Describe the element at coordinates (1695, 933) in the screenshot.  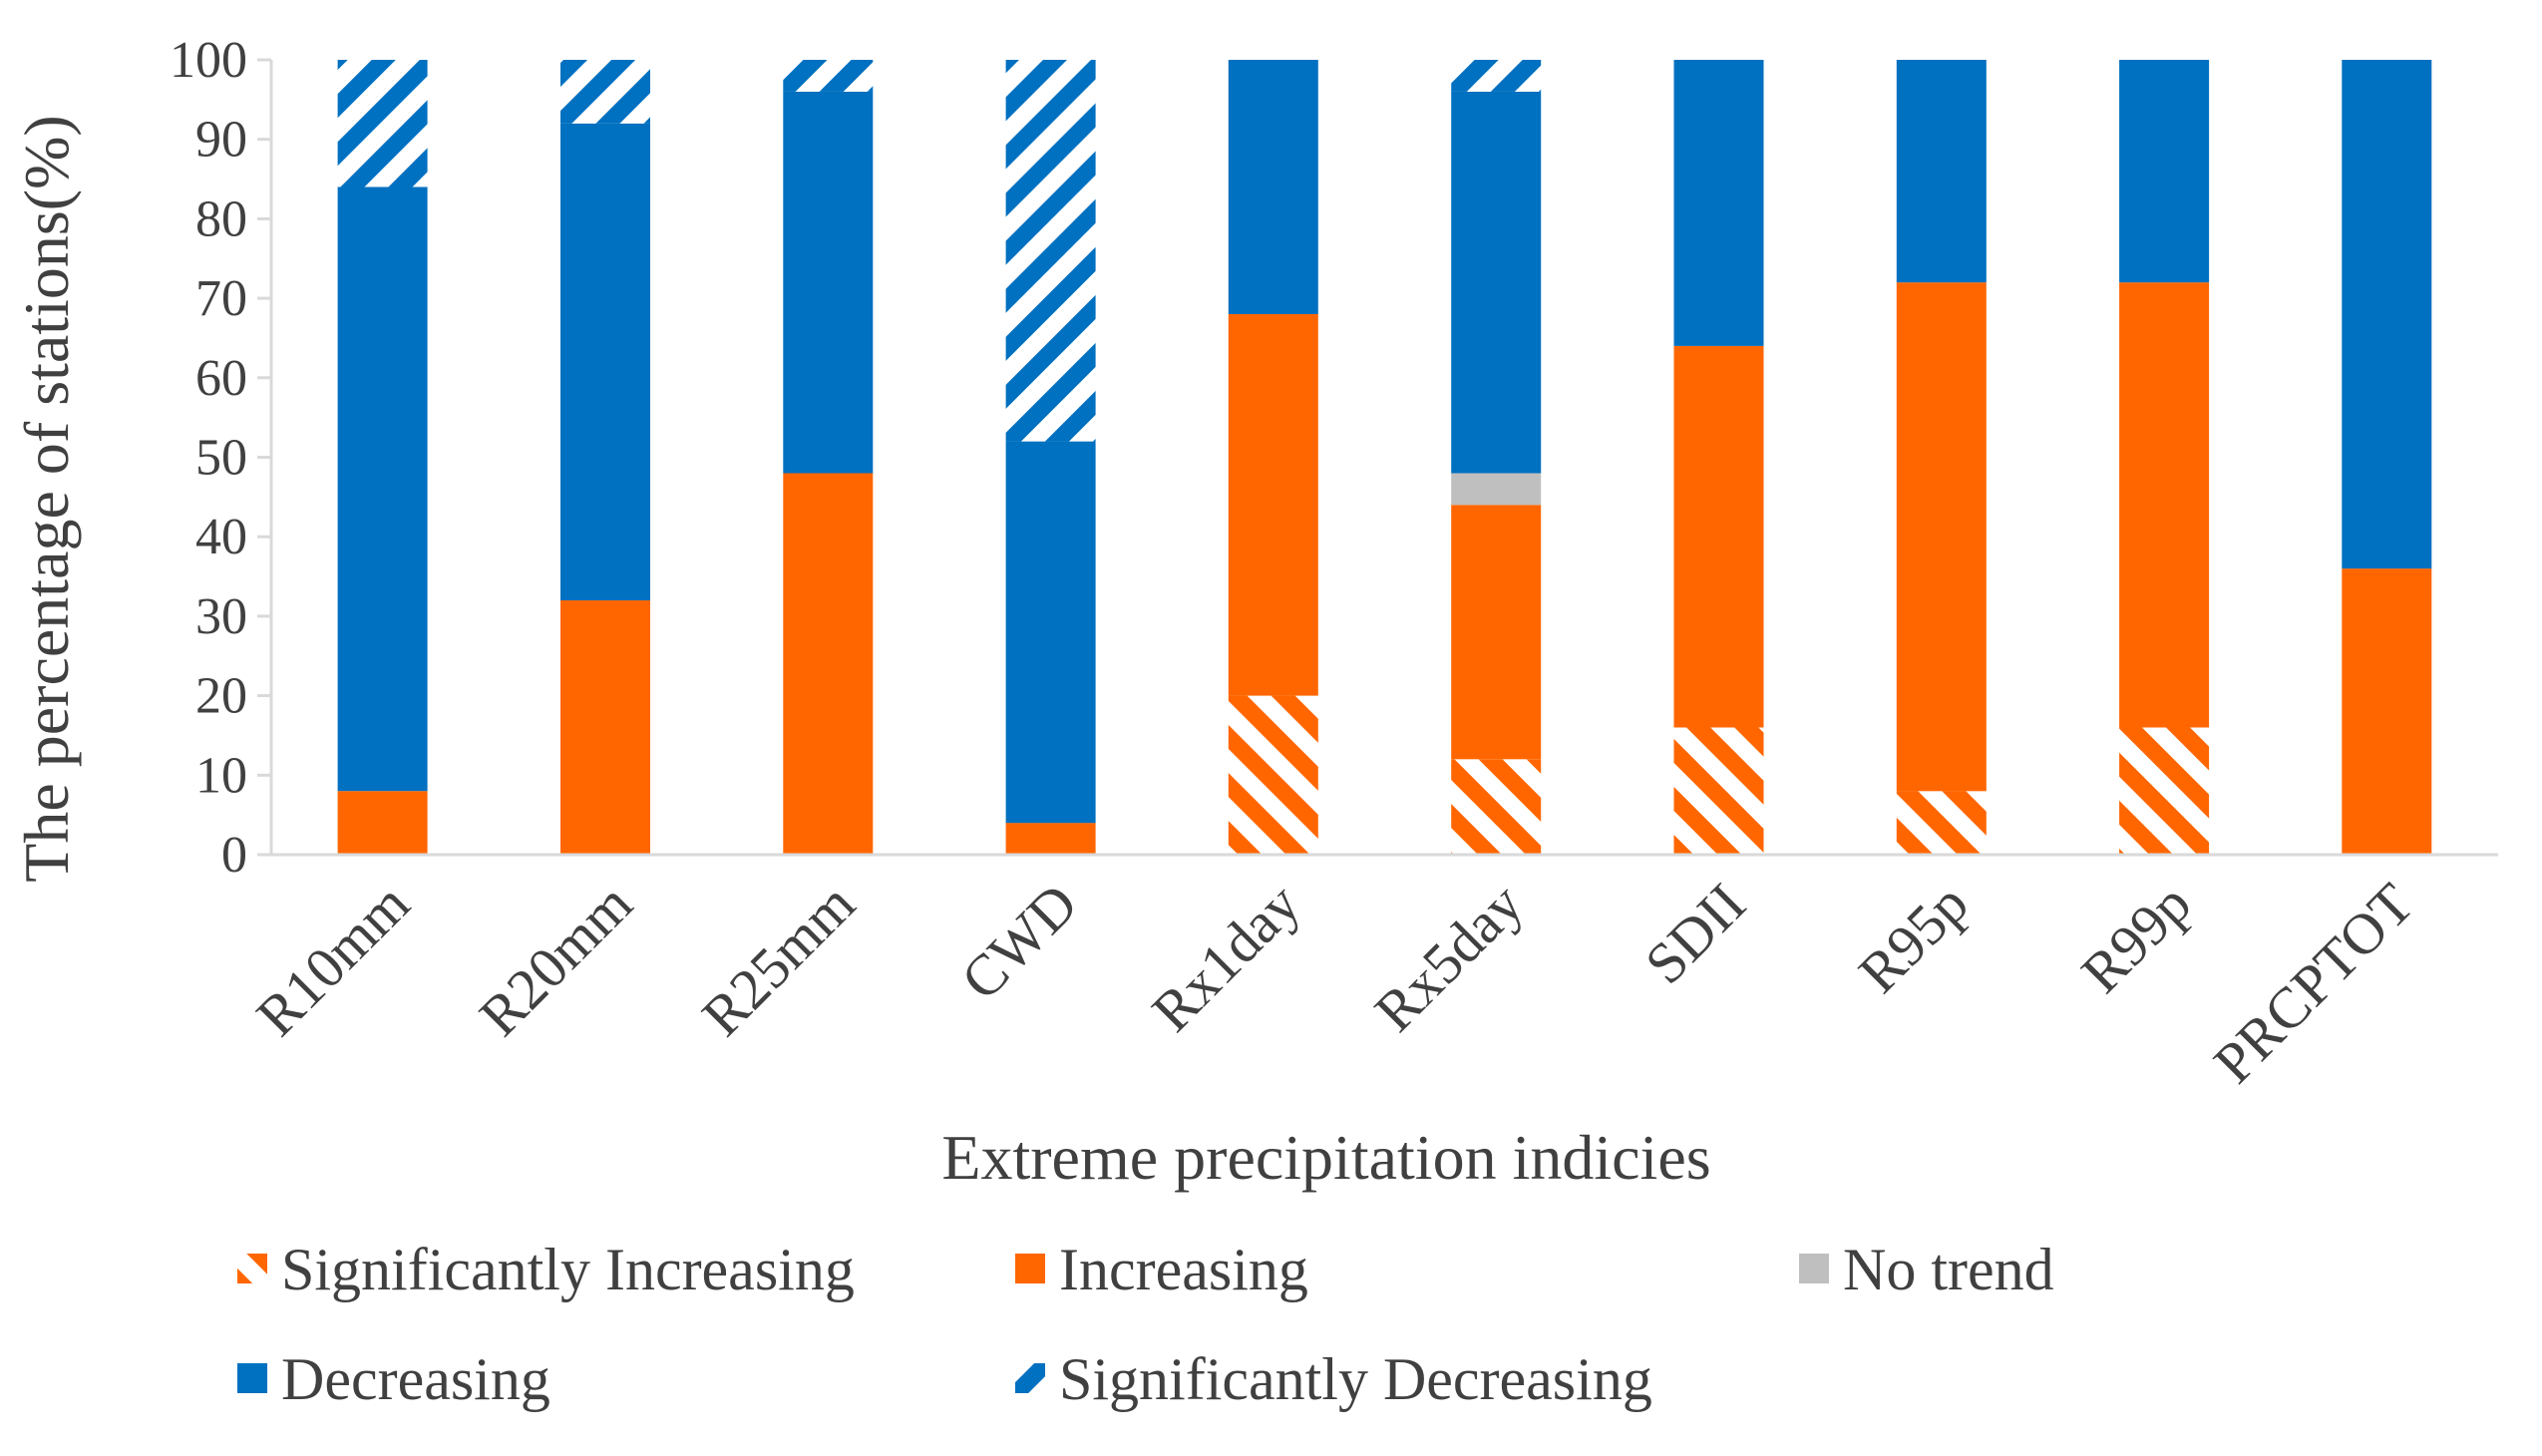
I see `x-category-label: SDII` at that location.